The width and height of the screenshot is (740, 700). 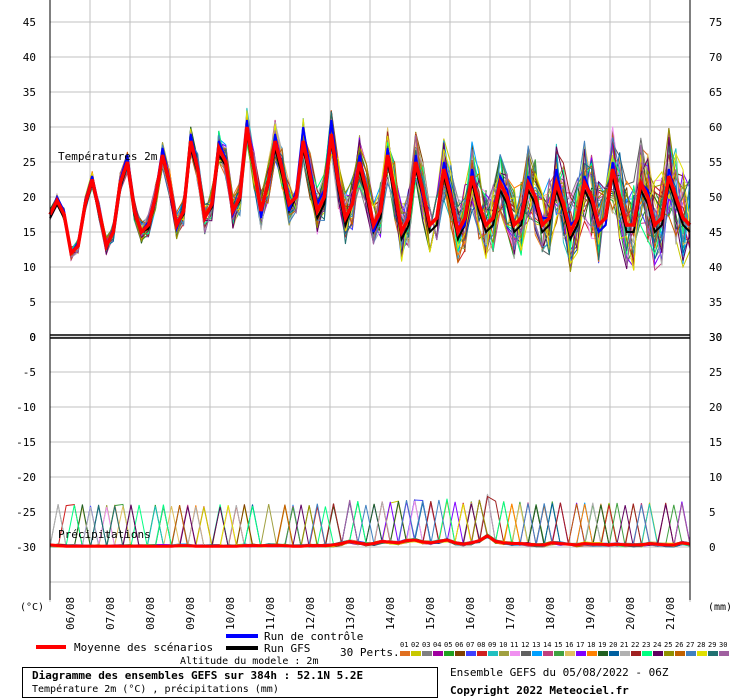 What do you see at coordinates (715, 372) in the screenshot?
I see `precip-right-tick: 25` at bounding box center [715, 372].